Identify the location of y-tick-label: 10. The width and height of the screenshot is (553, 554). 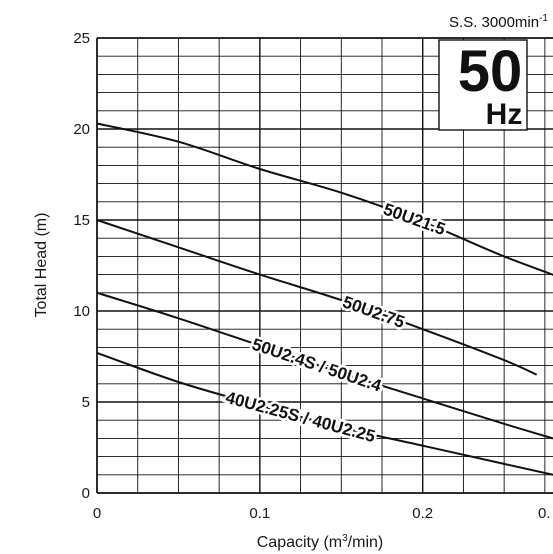
(81, 311).